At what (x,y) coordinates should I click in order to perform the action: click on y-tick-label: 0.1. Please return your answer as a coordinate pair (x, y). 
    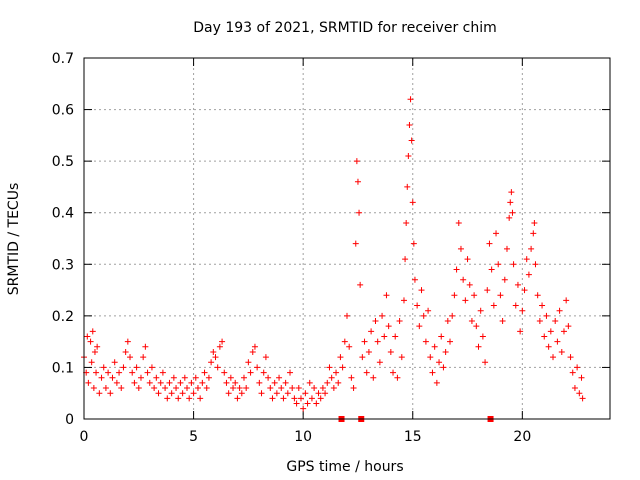
    Looking at the image, I should click on (63, 368).